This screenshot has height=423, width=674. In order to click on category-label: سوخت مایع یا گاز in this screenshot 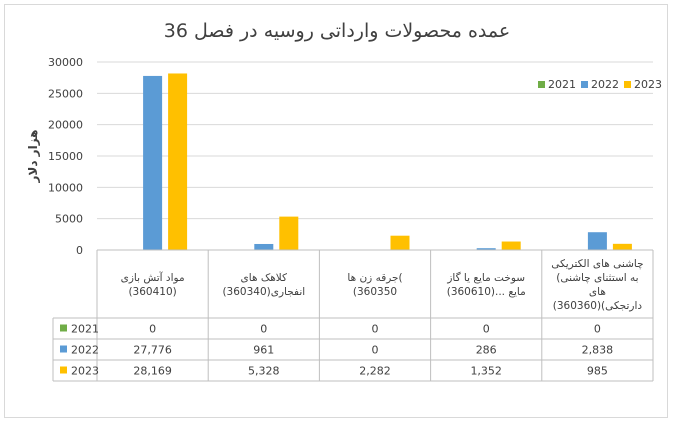, I will do `click(485, 277)`.